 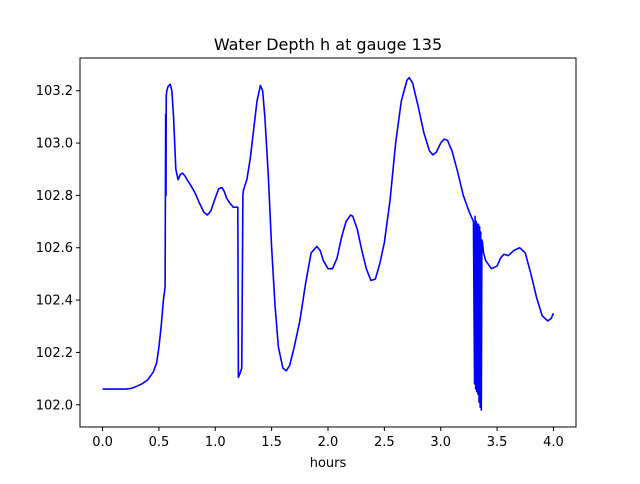 What do you see at coordinates (553, 442) in the screenshot?
I see `x-tick-label: 4.0` at bounding box center [553, 442].